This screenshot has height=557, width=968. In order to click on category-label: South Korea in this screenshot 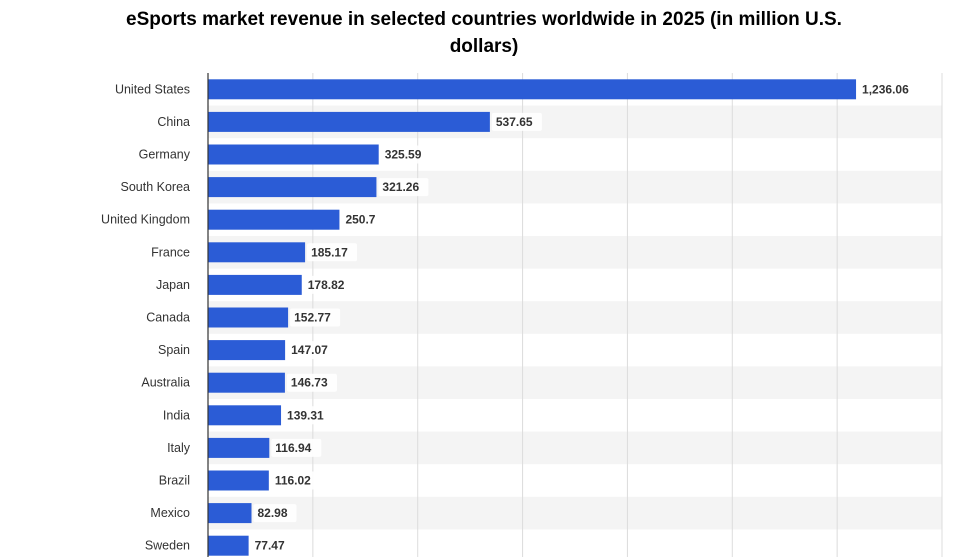, I will do `click(156, 187)`.